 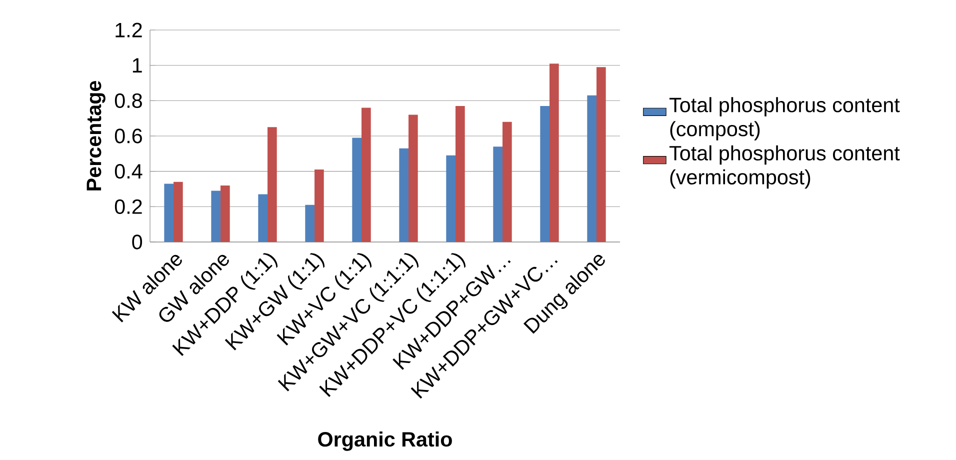 I want to click on y-axis-title: Percentage, so click(x=96, y=135).